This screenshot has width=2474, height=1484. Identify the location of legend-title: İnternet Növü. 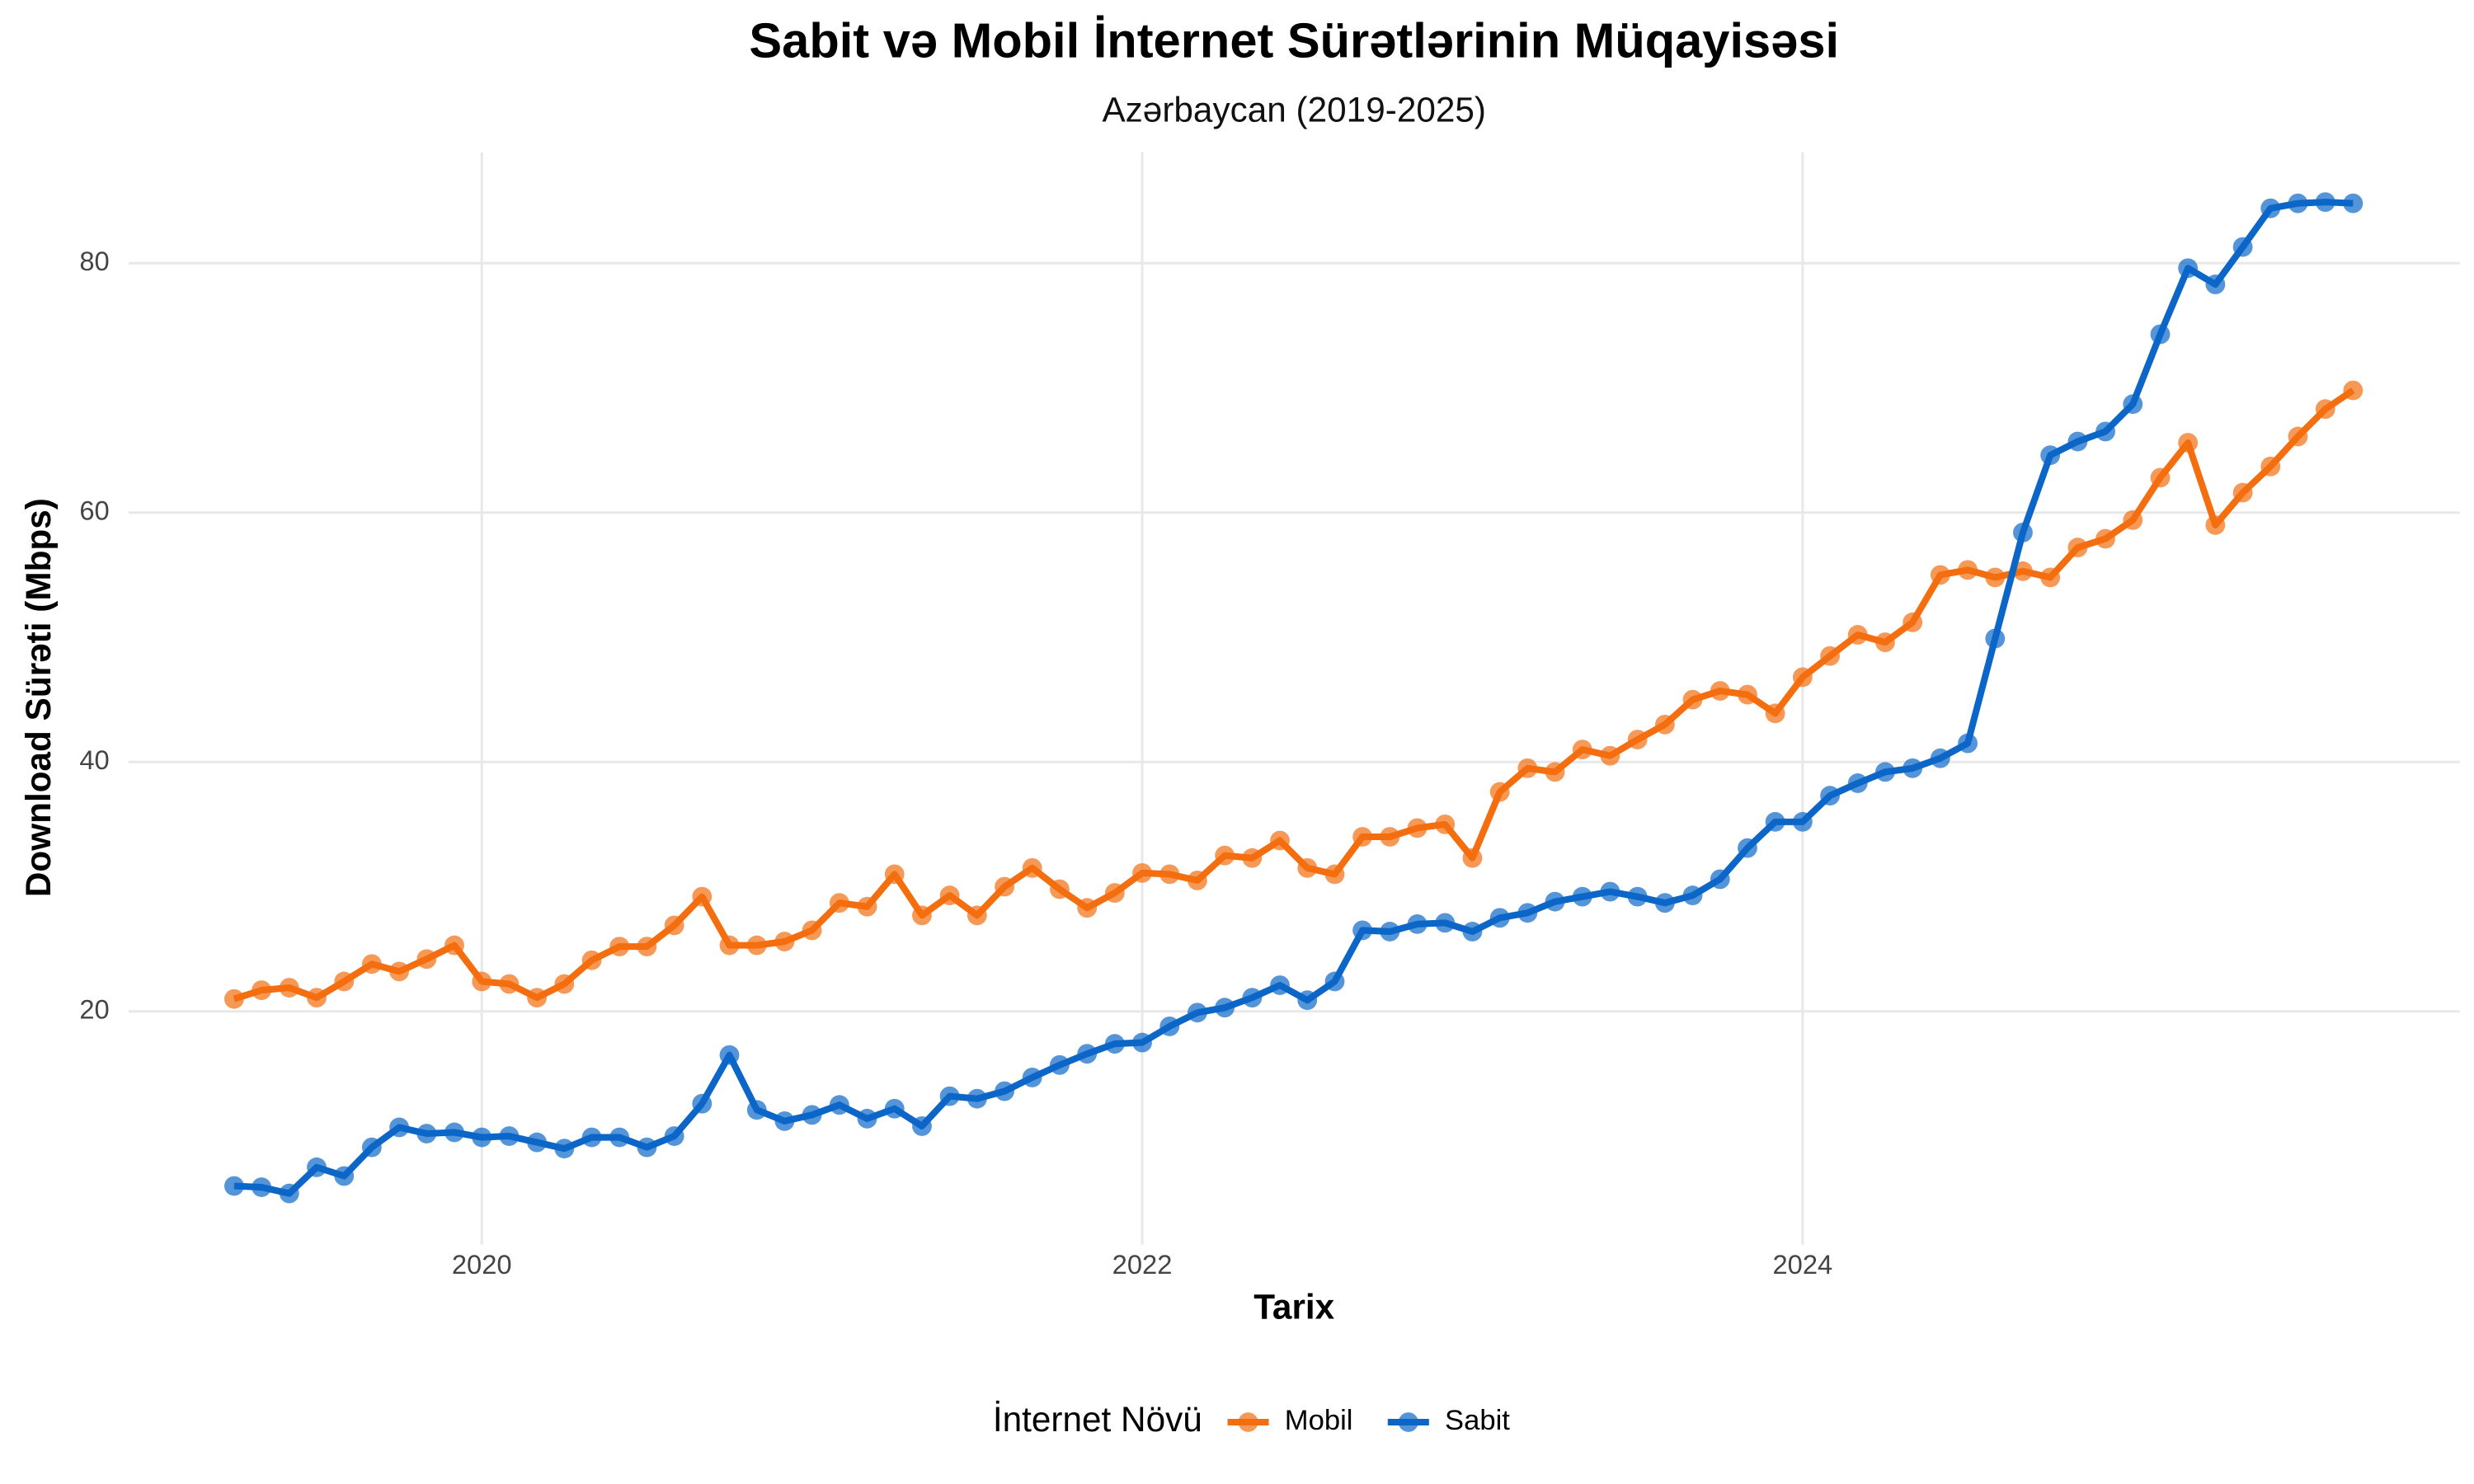
(1097, 1419).